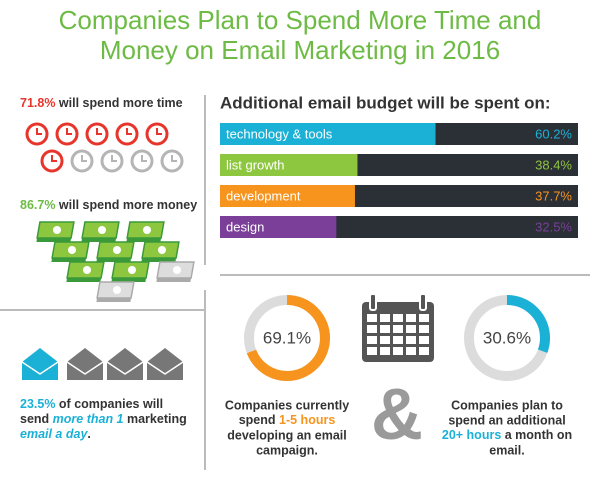 The width and height of the screenshot is (600, 481). I want to click on bar-label: technology & tools, so click(279, 133).